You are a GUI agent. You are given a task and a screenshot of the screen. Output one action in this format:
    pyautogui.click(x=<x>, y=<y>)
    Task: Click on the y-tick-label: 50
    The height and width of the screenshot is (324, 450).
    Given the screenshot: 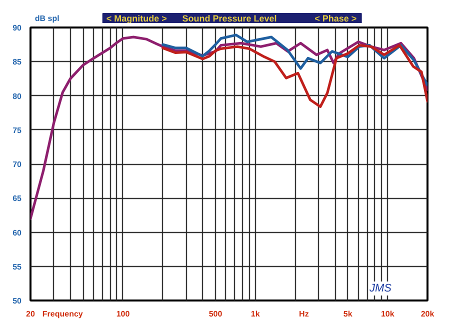 What is the action you would take?
    pyautogui.click(x=17, y=301)
    